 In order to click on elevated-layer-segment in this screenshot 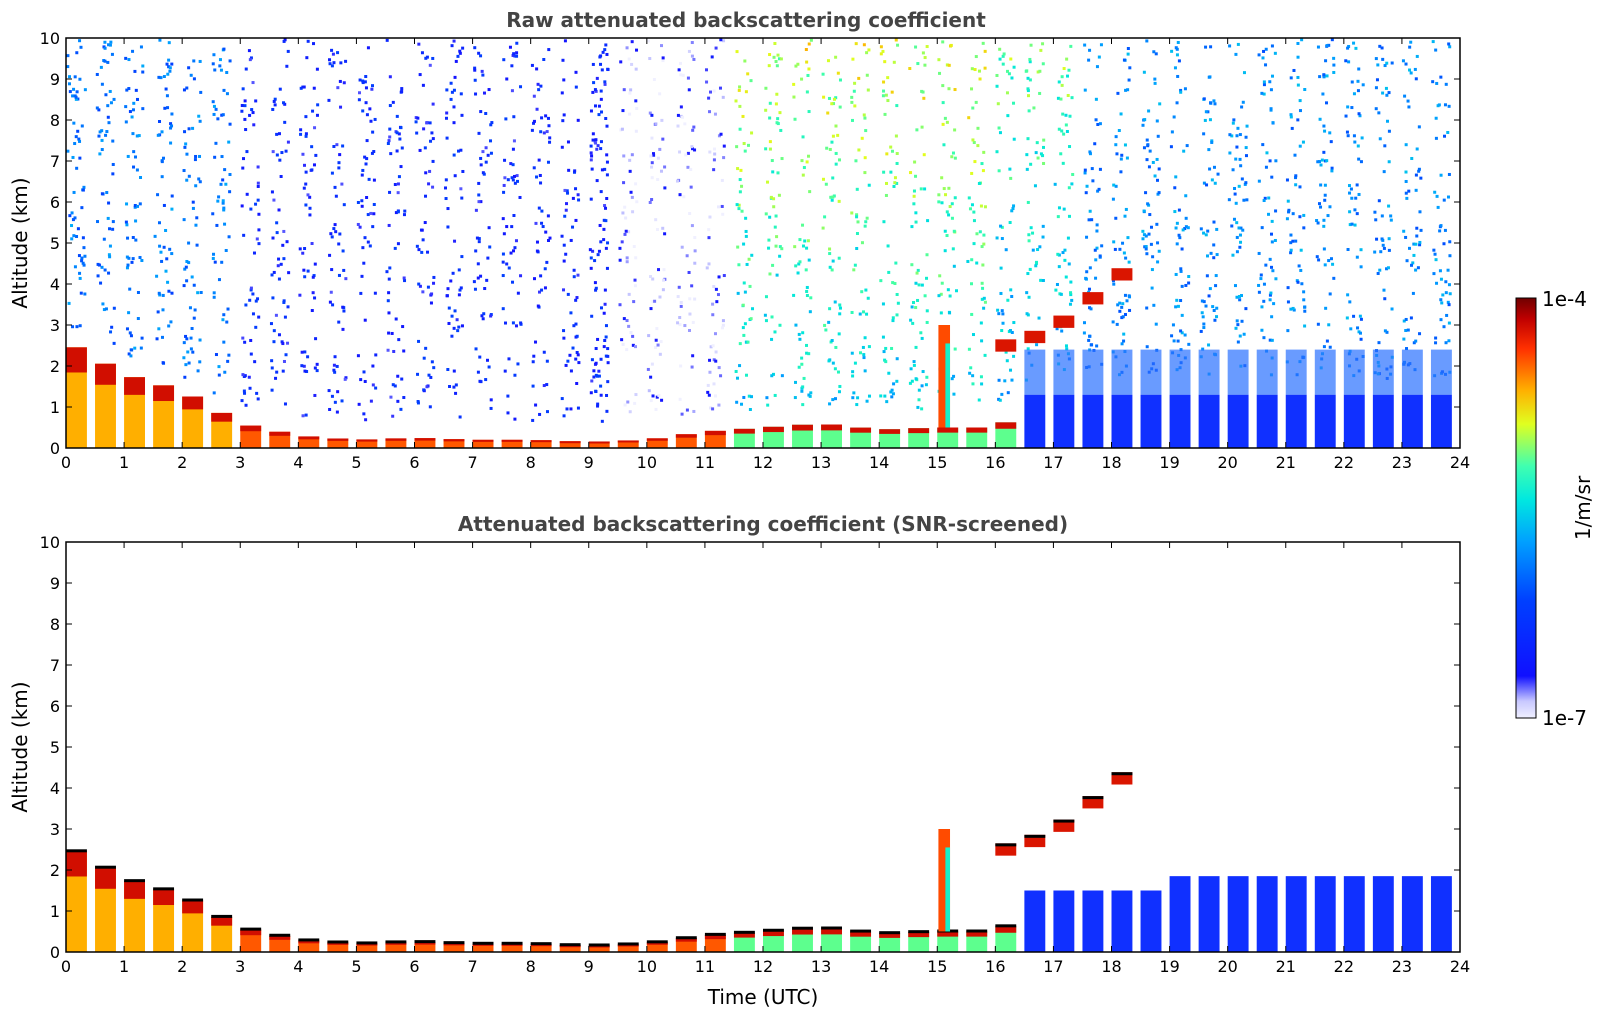, I will do `click(1064, 825)`.